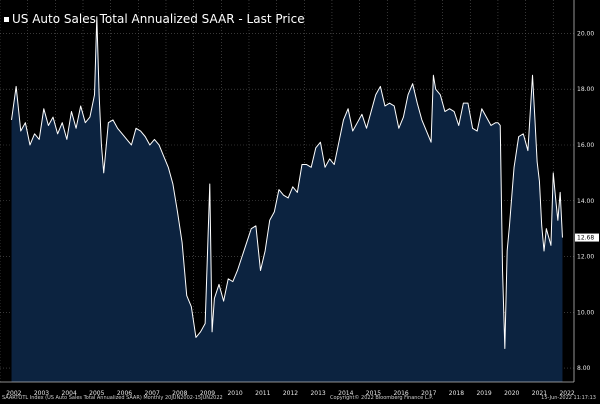 This screenshot has width=600, height=404. I want to click on x-tick-label: 2010, so click(234, 393).